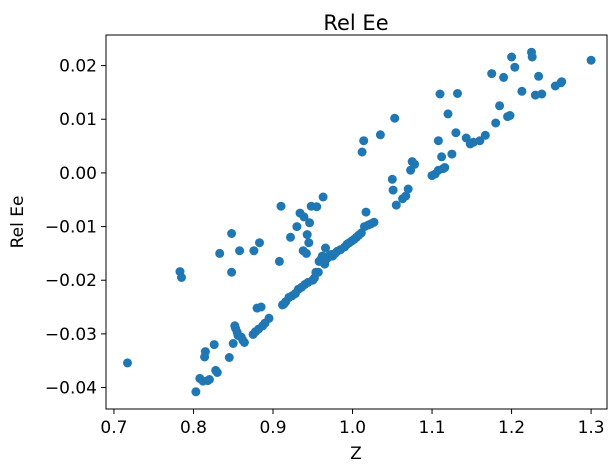 This screenshot has width=615, height=472. I want to click on chart-title: Rel Ee, so click(355, 23).